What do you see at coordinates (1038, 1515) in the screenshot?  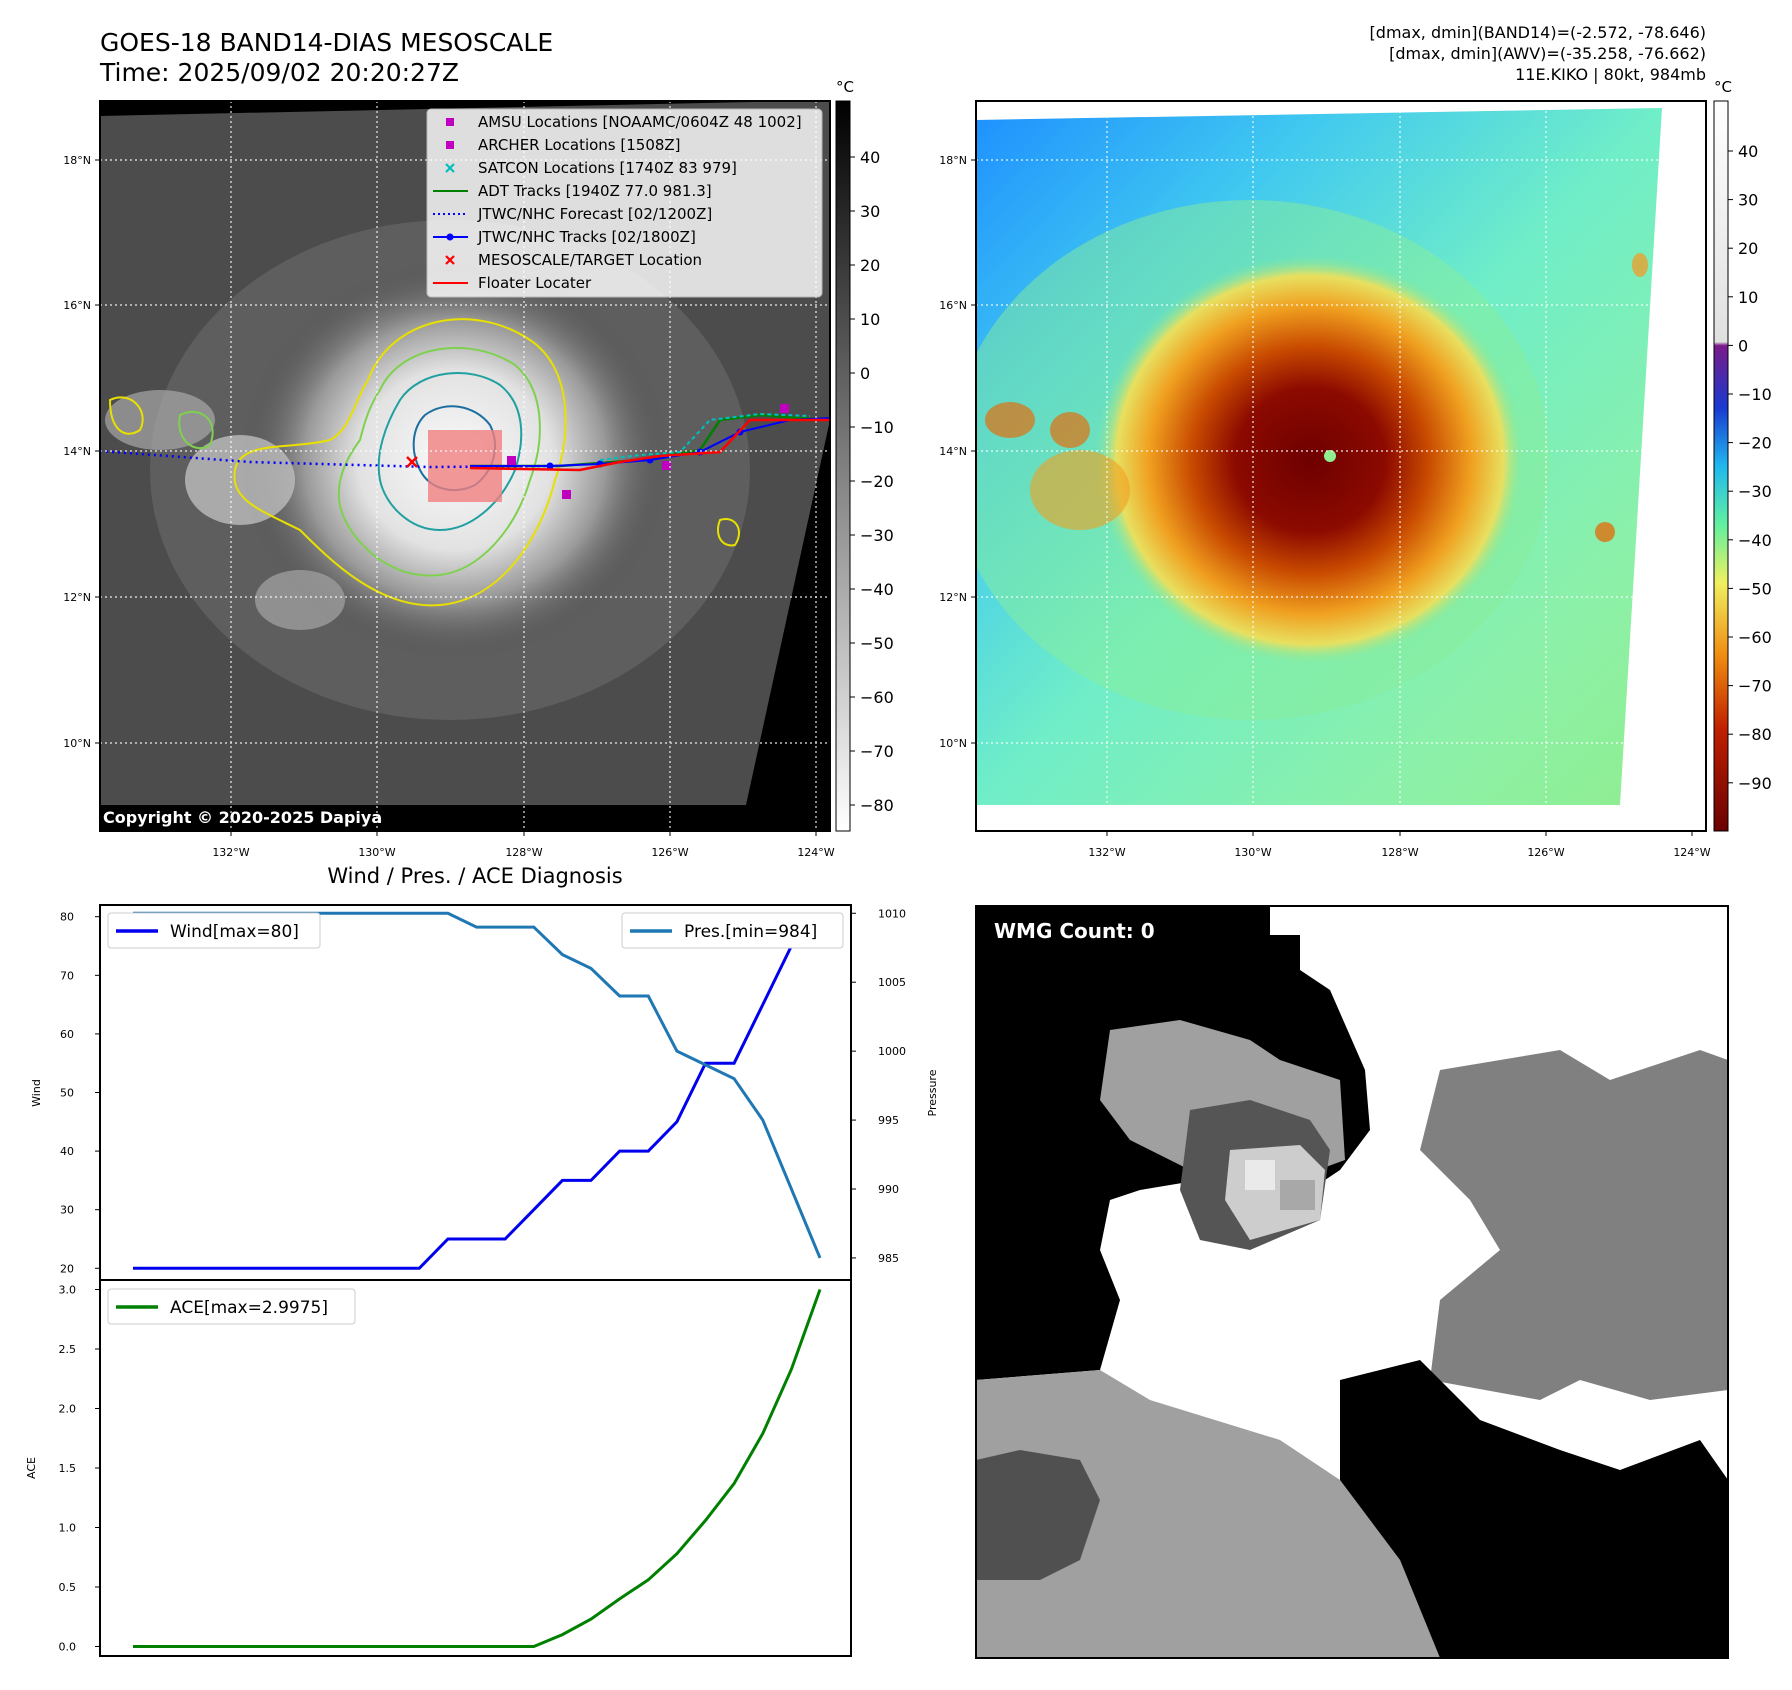 I see `wmg-darkgray-bottom` at bounding box center [1038, 1515].